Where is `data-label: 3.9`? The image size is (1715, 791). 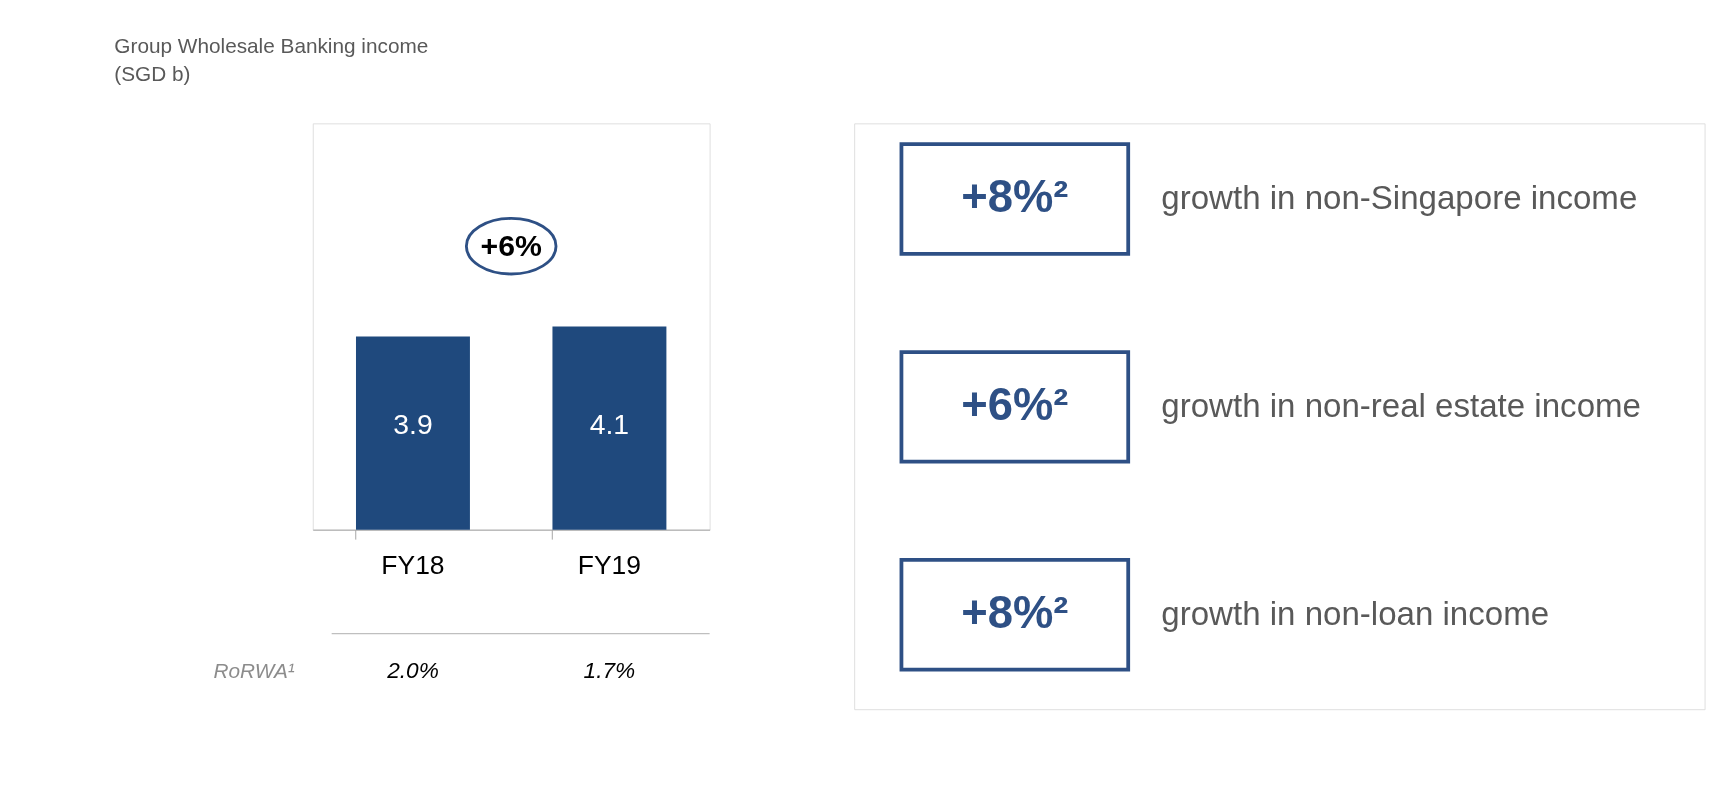
data-label: 3.9 is located at coordinates (413, 424).